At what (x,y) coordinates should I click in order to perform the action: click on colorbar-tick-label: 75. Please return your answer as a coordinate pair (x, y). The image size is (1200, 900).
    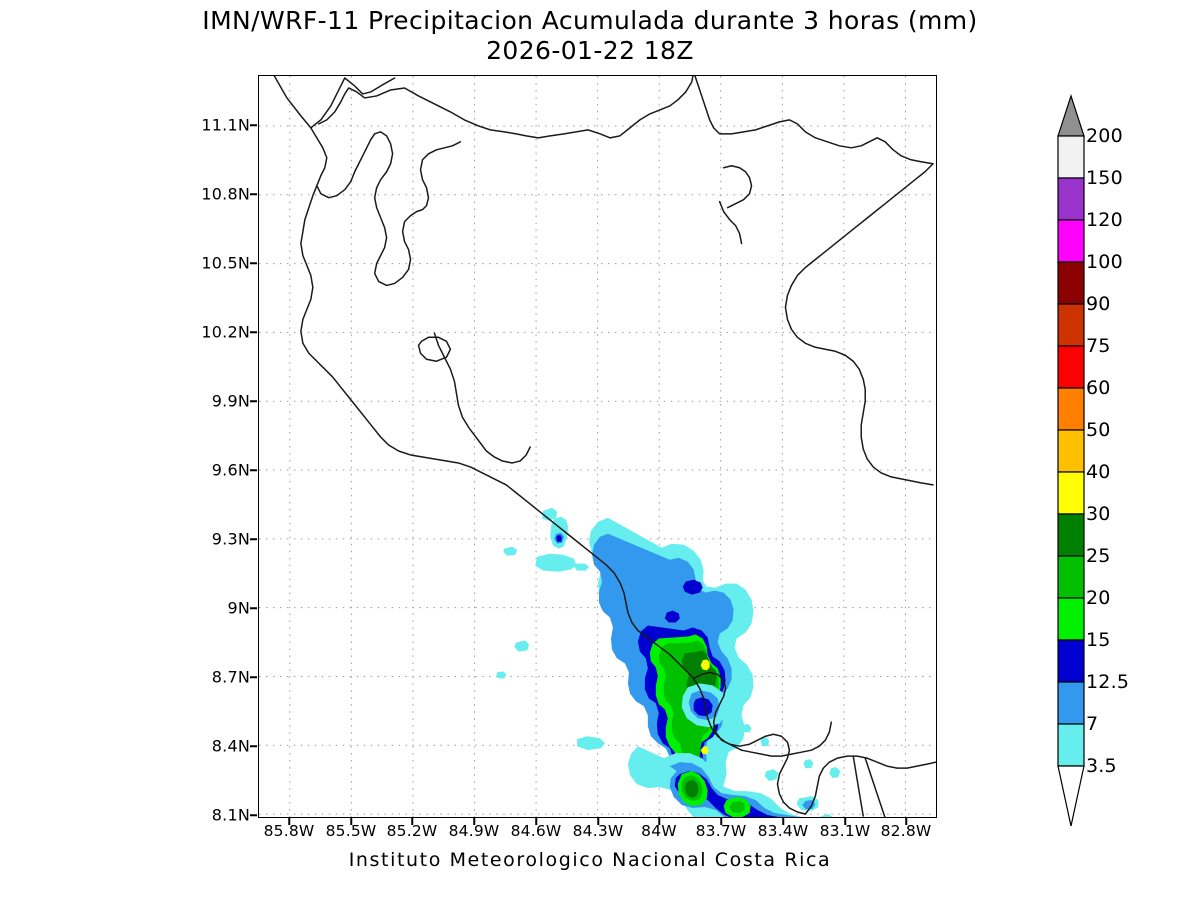
    Looking at the image, I should click on (1098, 346).